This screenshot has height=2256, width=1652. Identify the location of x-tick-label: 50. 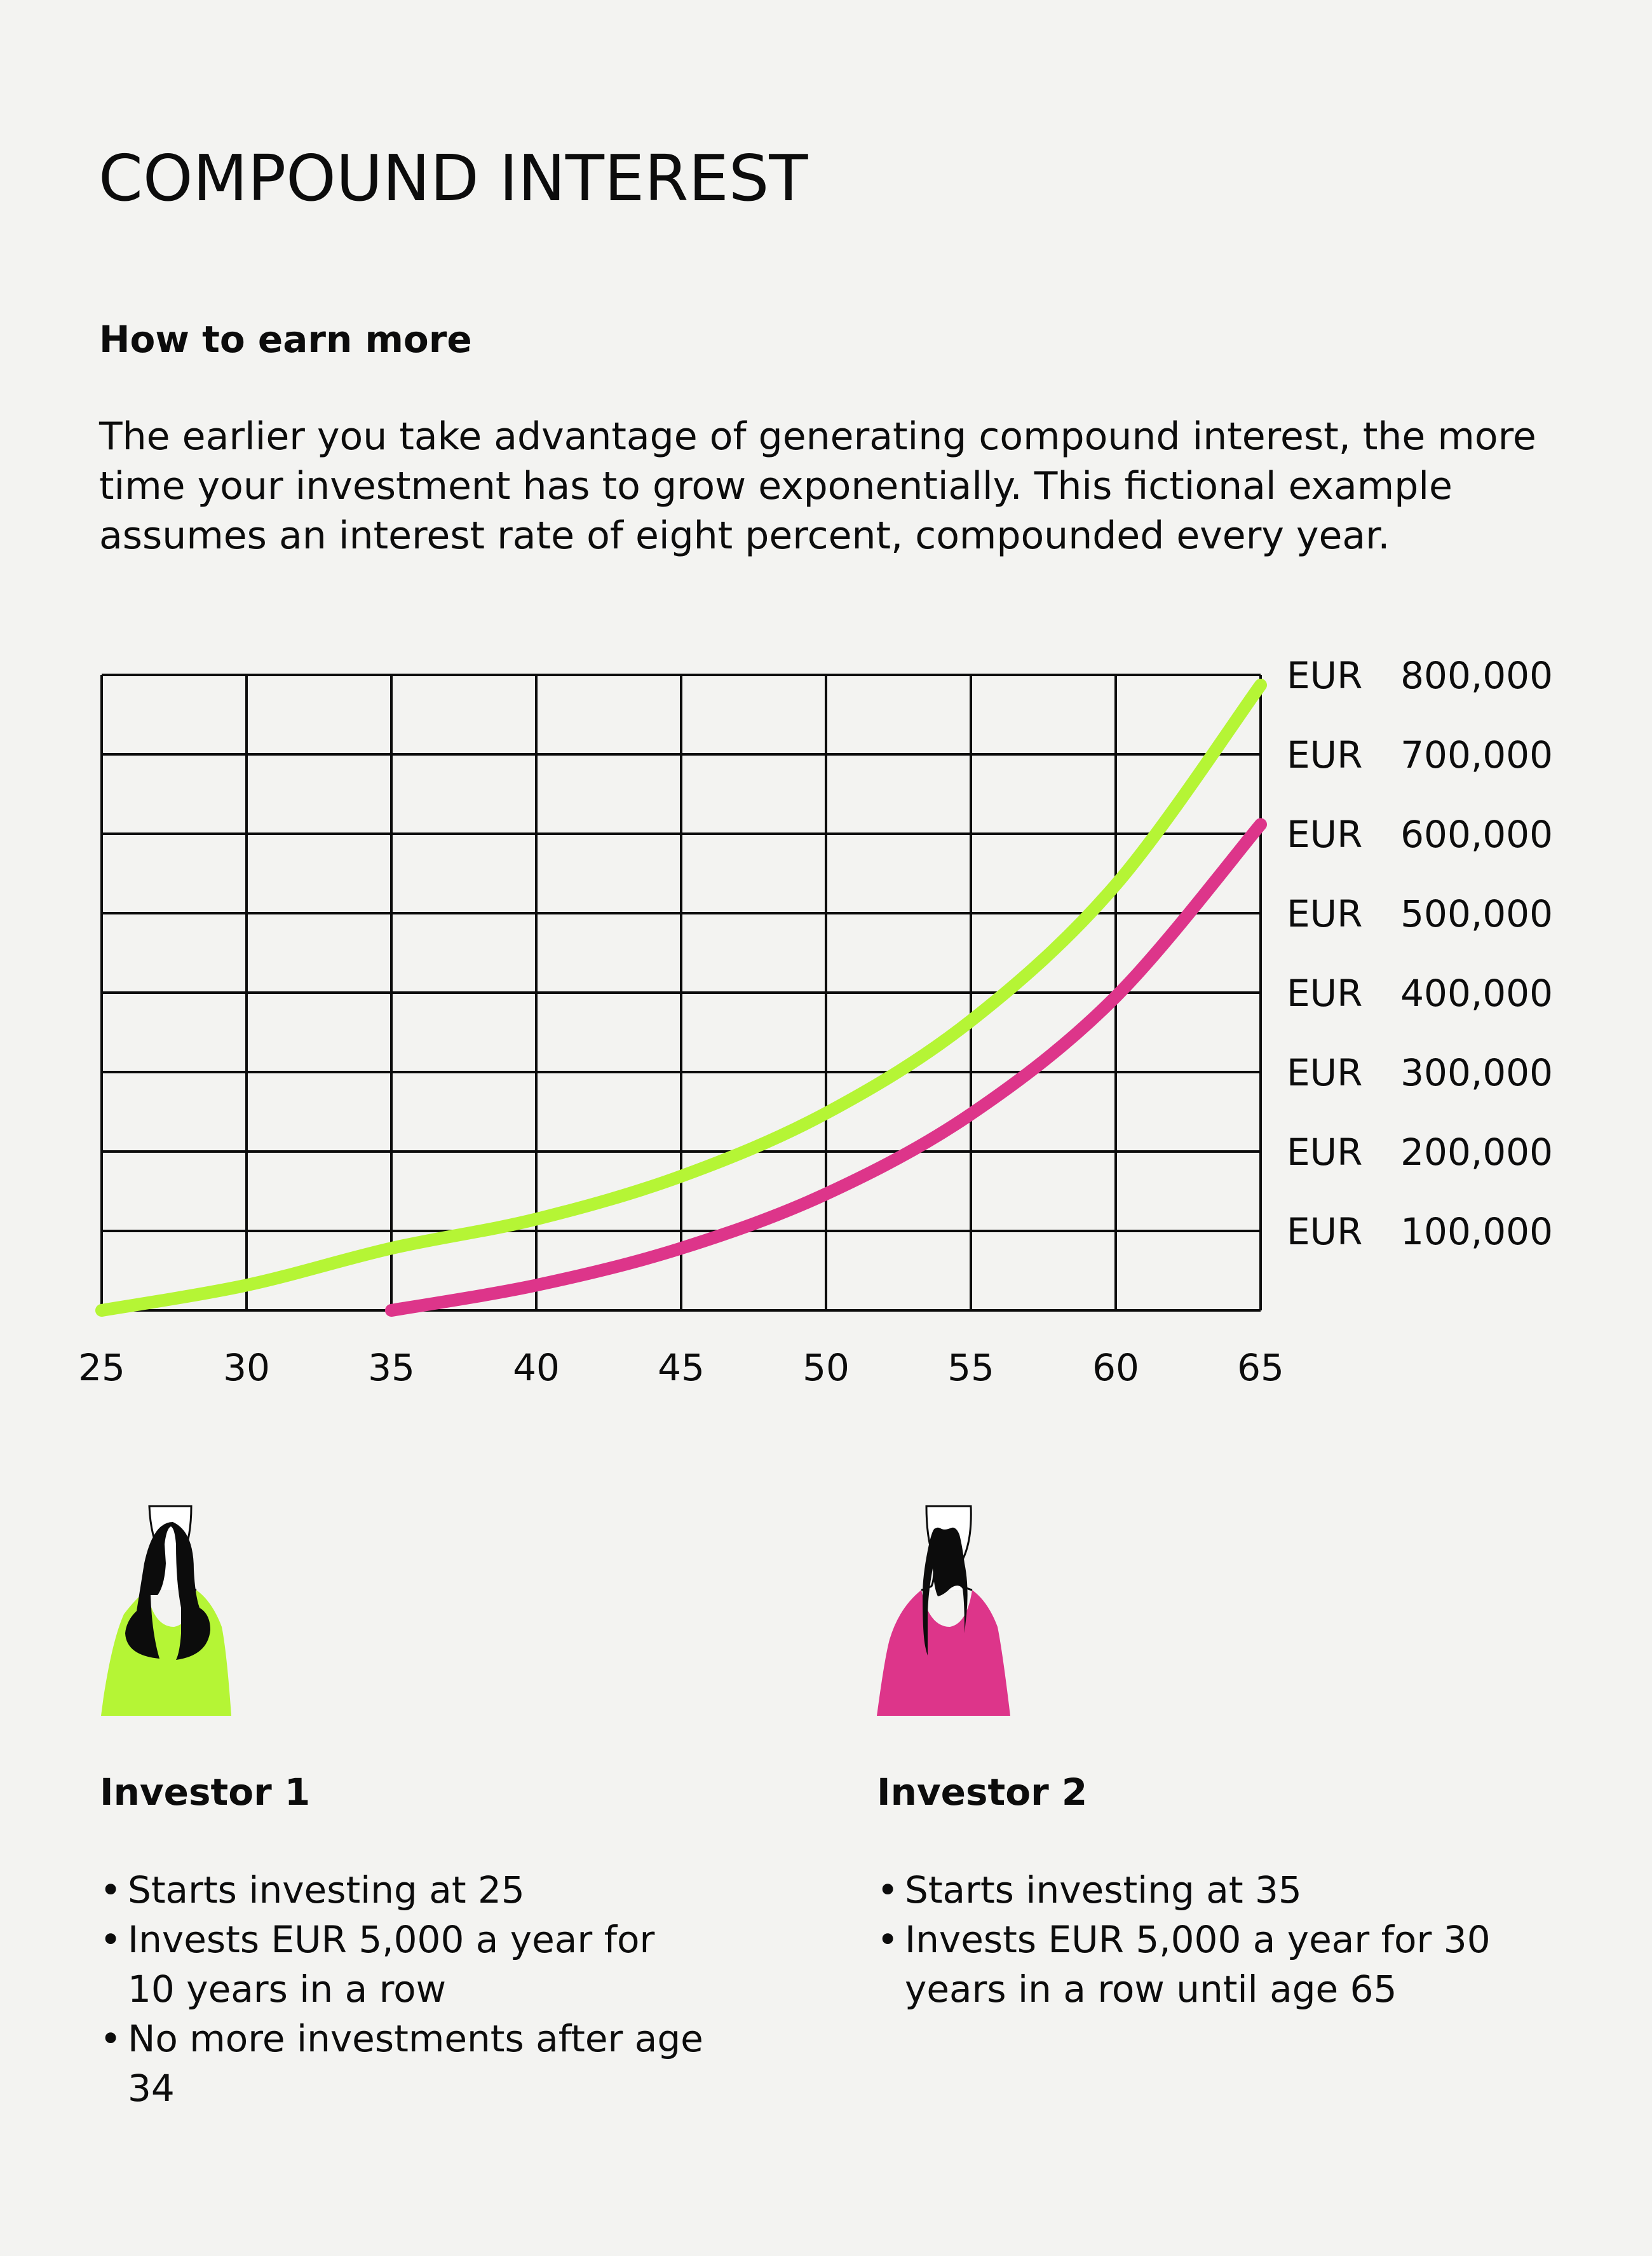
(826, 1367).